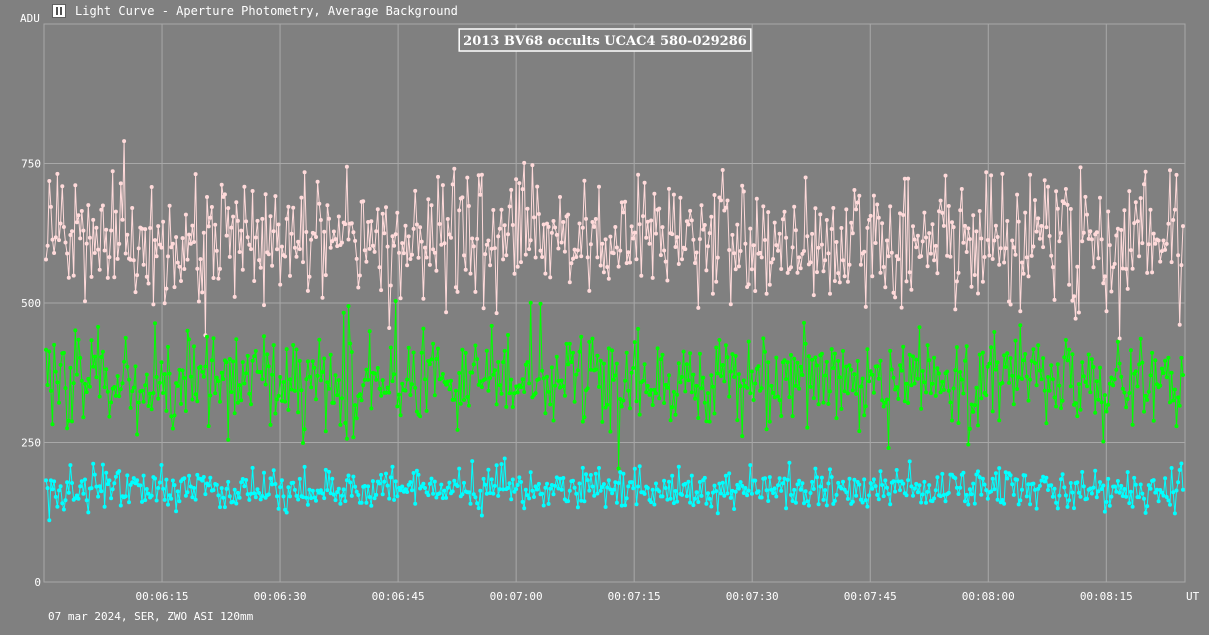  Describe the element at coordinates (59, 11) in the screenshot. I see `light-curve-app-icon` at that location.